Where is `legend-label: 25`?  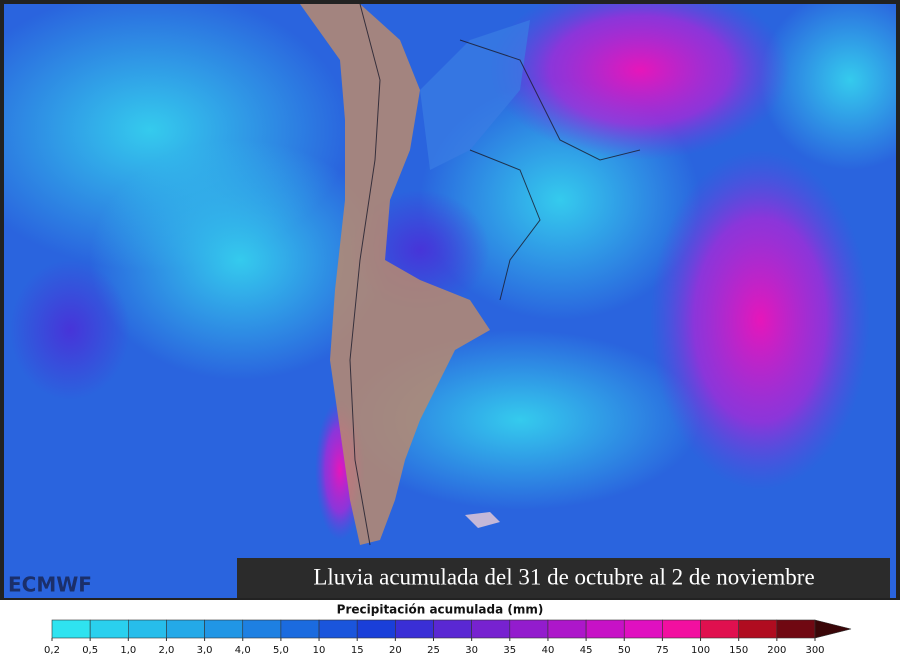
legend-label: 25 is located at coordinates (433, 650).